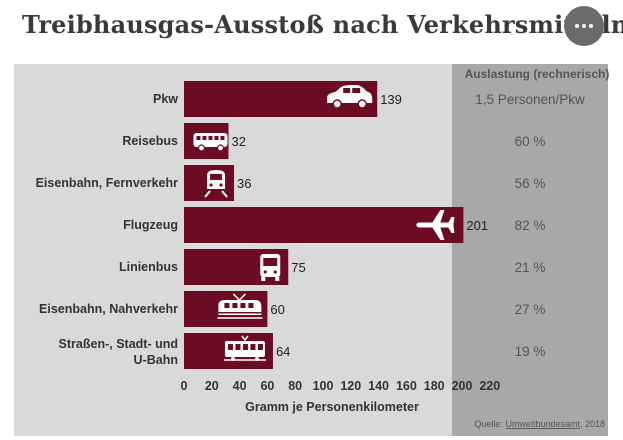 The width and height of the screenshot is (623, 440). What do you see at coordinates (244, 183) in the screenshot?
I see `value-label: 36` at bounding box center [244, 183].